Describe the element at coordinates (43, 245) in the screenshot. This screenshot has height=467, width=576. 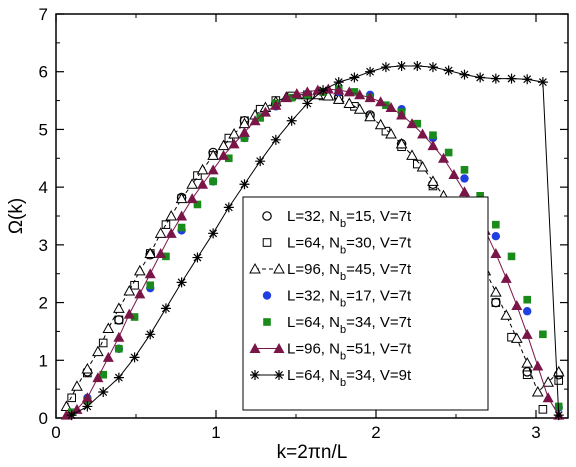
I see `y-tick-label: 3` at that location.